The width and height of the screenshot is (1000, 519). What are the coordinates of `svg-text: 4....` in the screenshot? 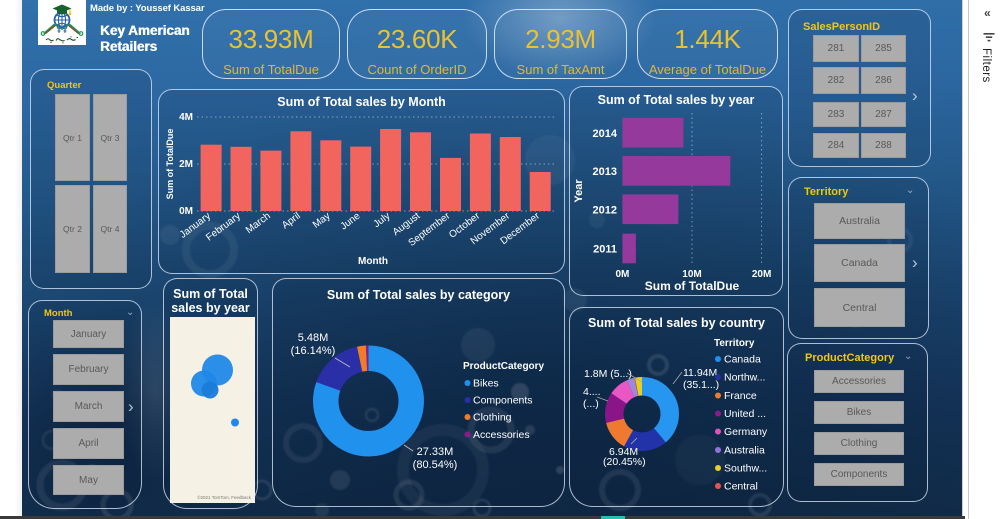 It's located at (592, 392).